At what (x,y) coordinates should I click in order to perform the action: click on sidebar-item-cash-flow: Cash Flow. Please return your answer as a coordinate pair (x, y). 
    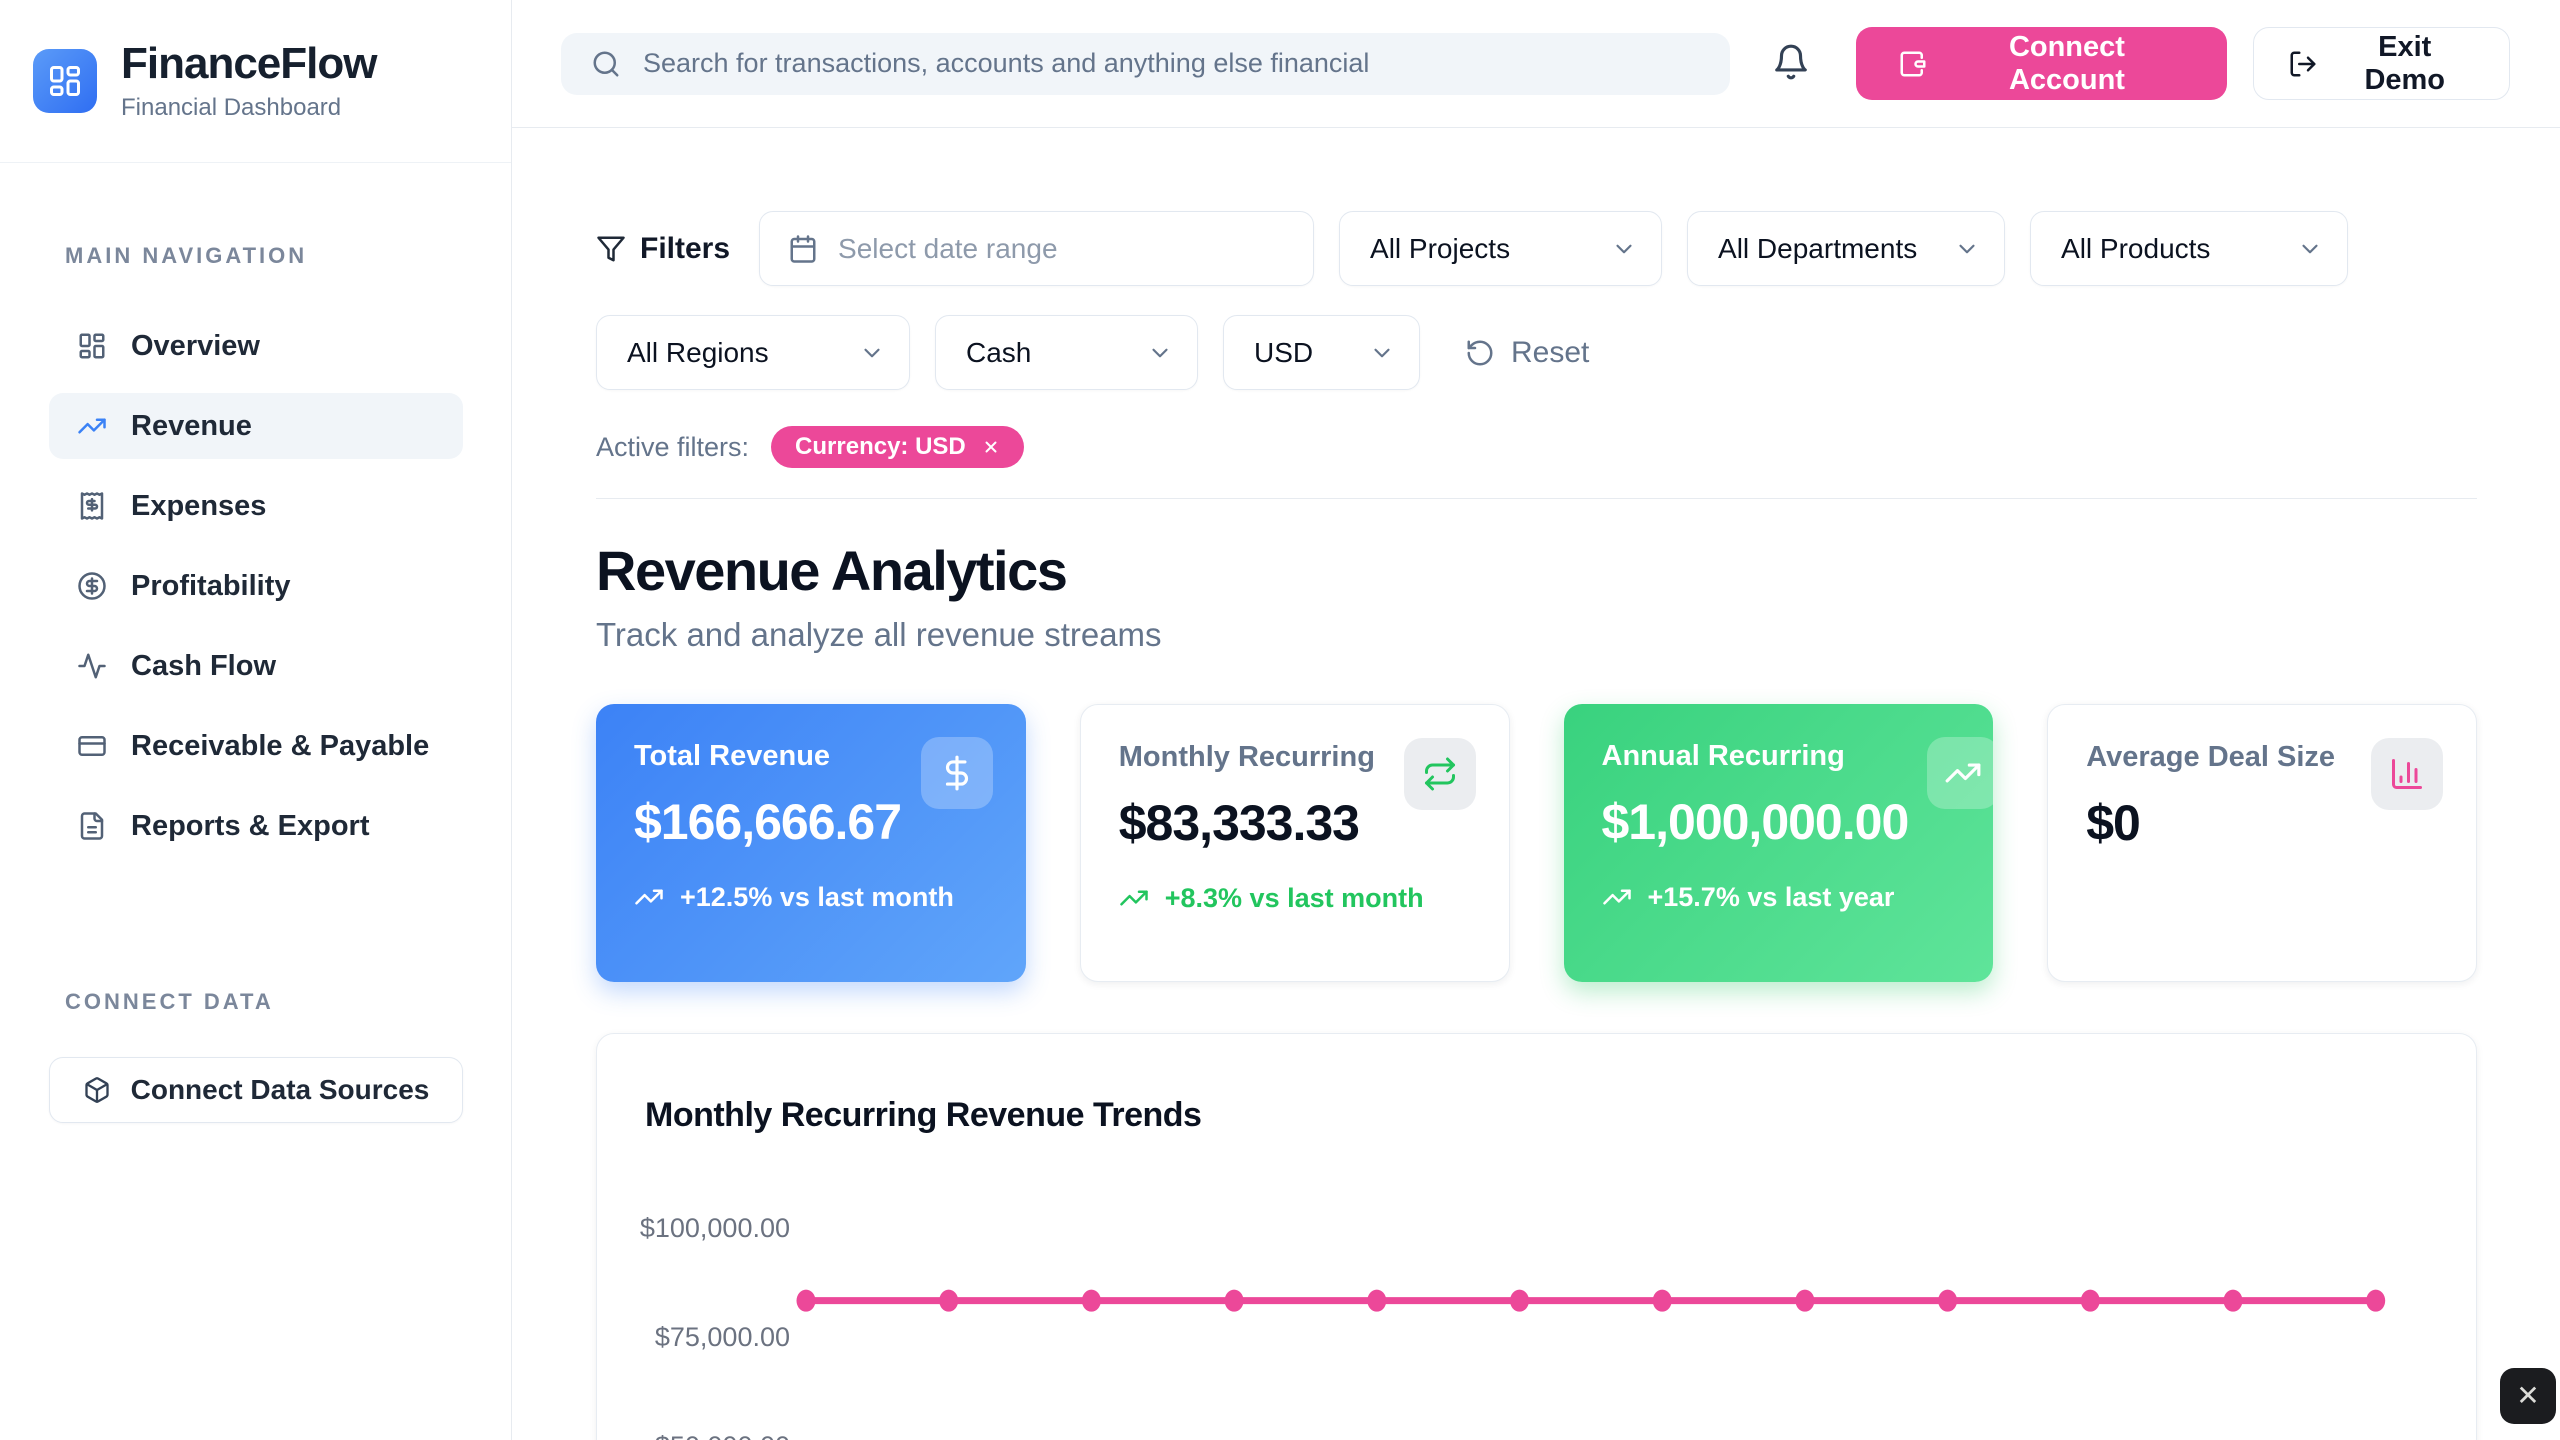
    Looking at the image, I should click on (256, 666).